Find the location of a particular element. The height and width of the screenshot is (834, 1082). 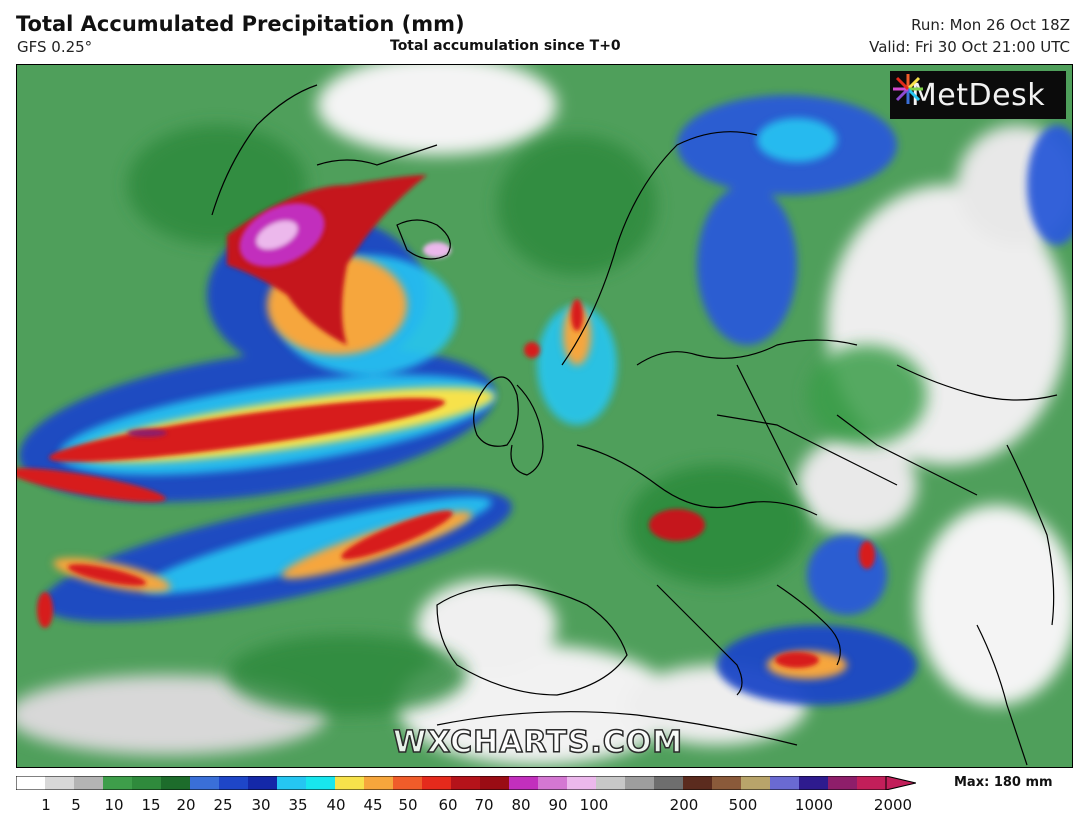

colorbar-arrow is located at coordinates (900, 783).